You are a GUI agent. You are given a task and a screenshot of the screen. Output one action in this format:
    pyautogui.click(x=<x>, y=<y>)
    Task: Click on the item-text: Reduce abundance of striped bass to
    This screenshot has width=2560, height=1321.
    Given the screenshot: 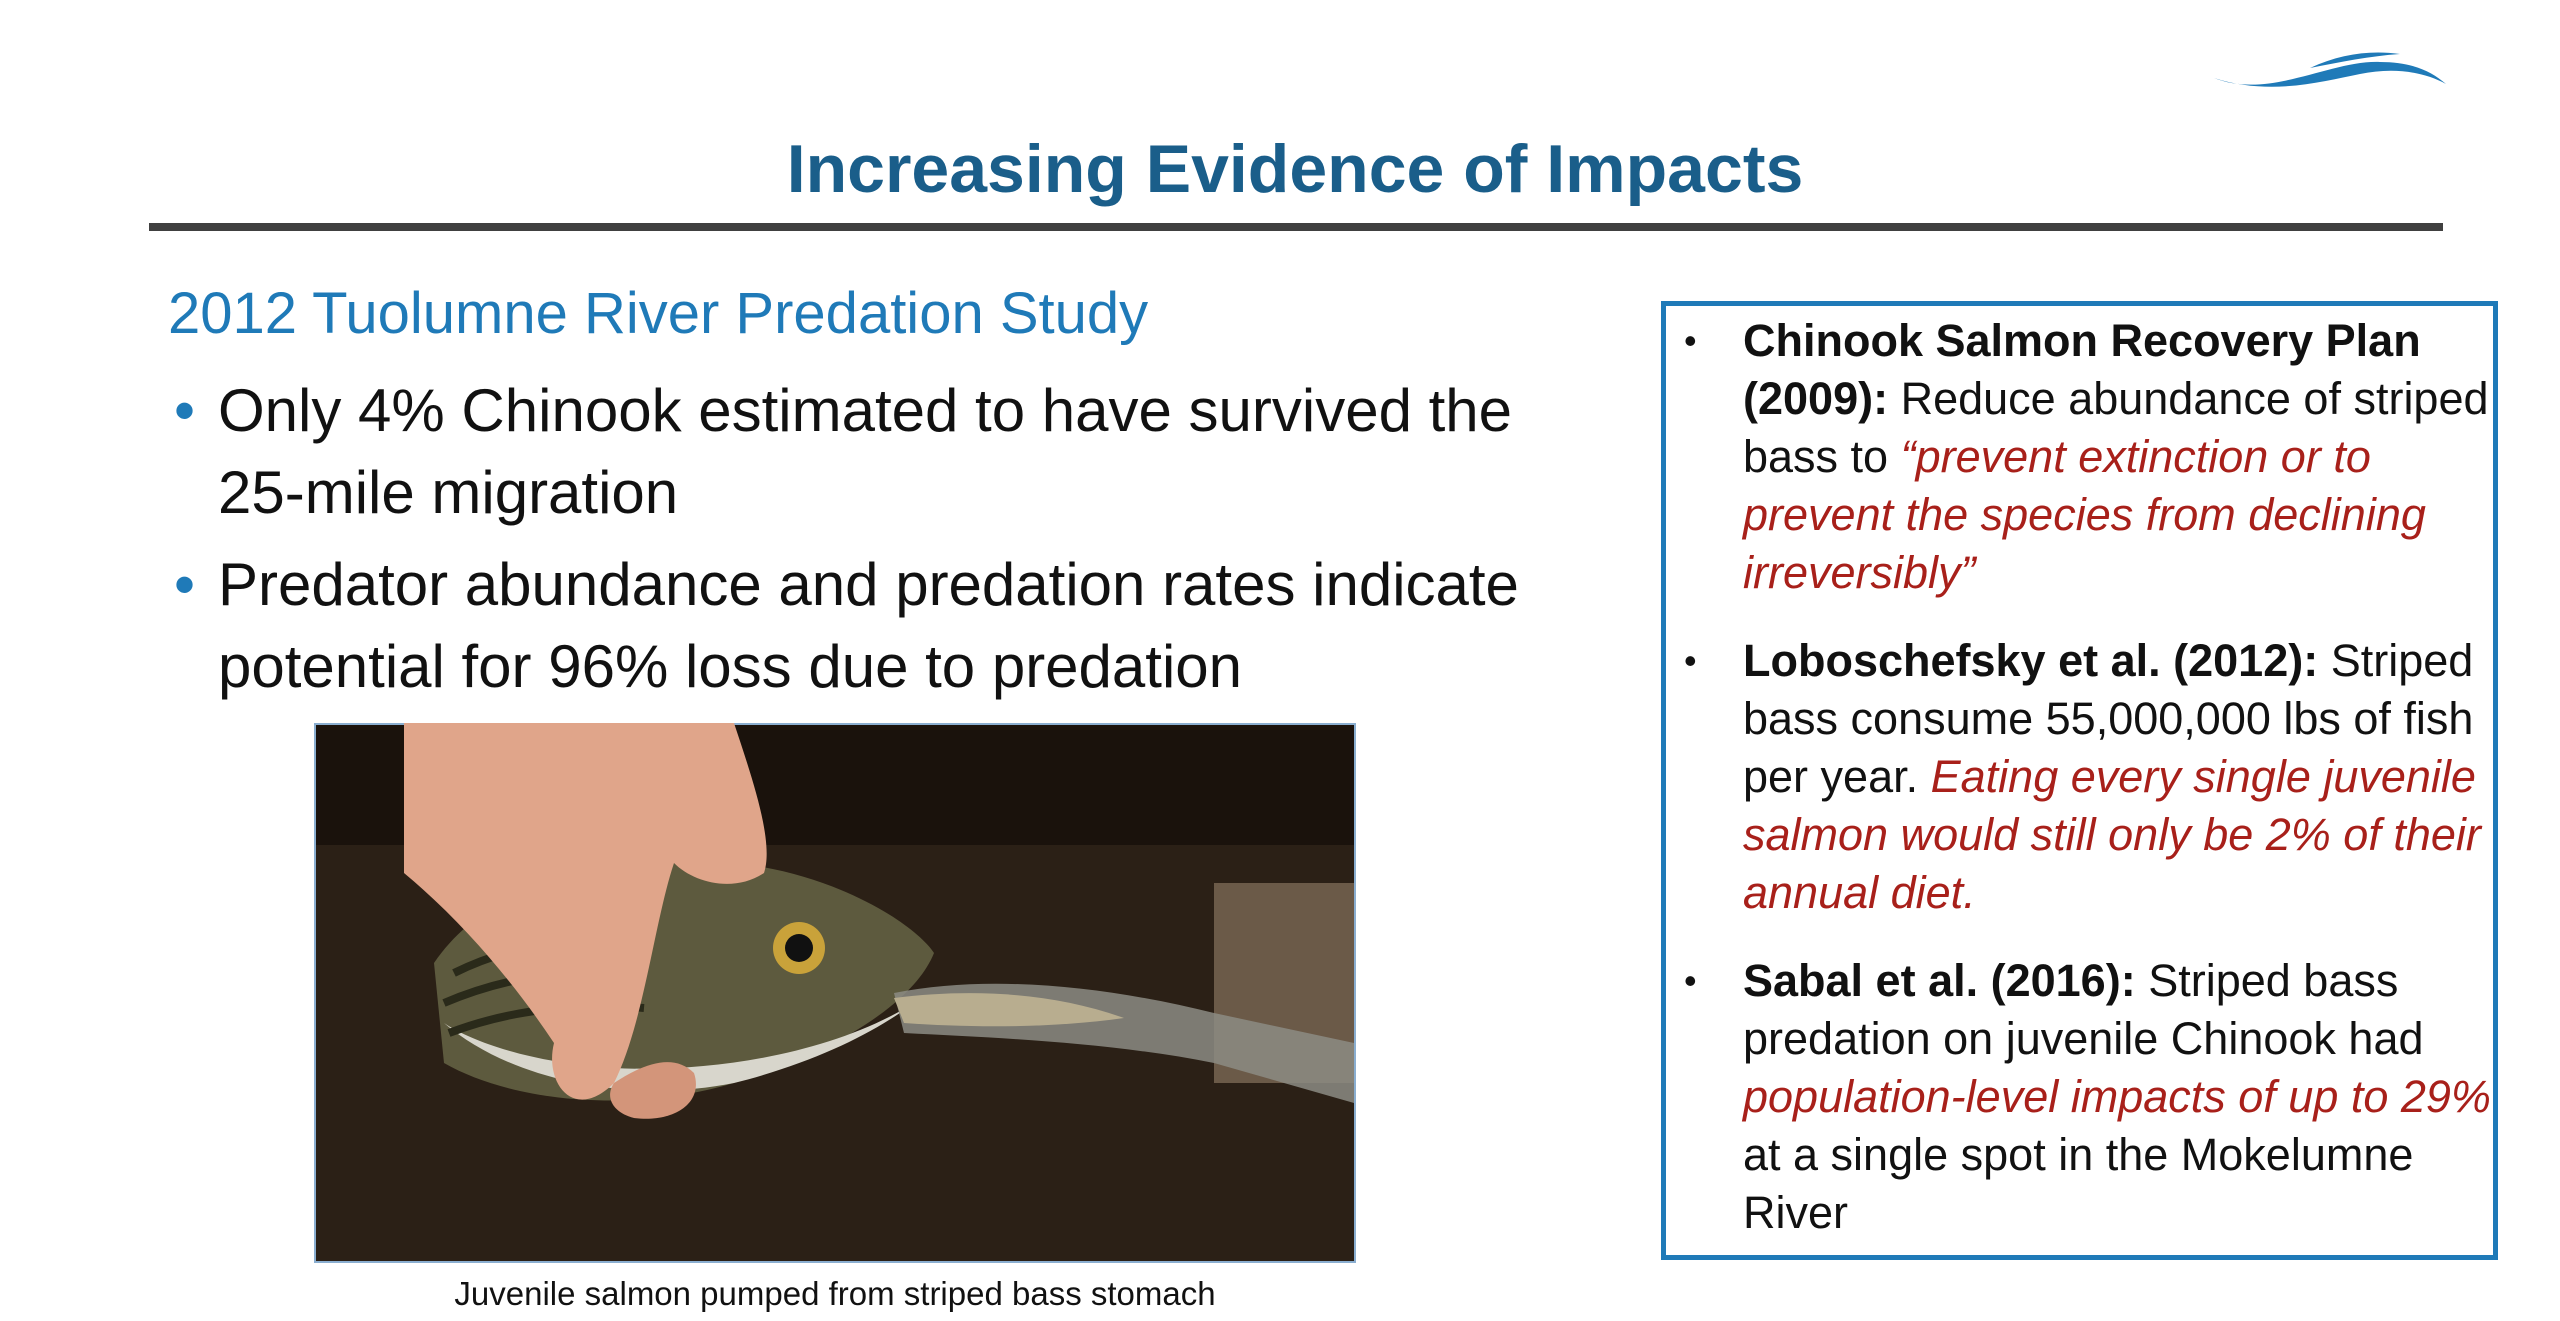 What is the action you would take?
    pyautogui.click(x=2116, y=427)
    